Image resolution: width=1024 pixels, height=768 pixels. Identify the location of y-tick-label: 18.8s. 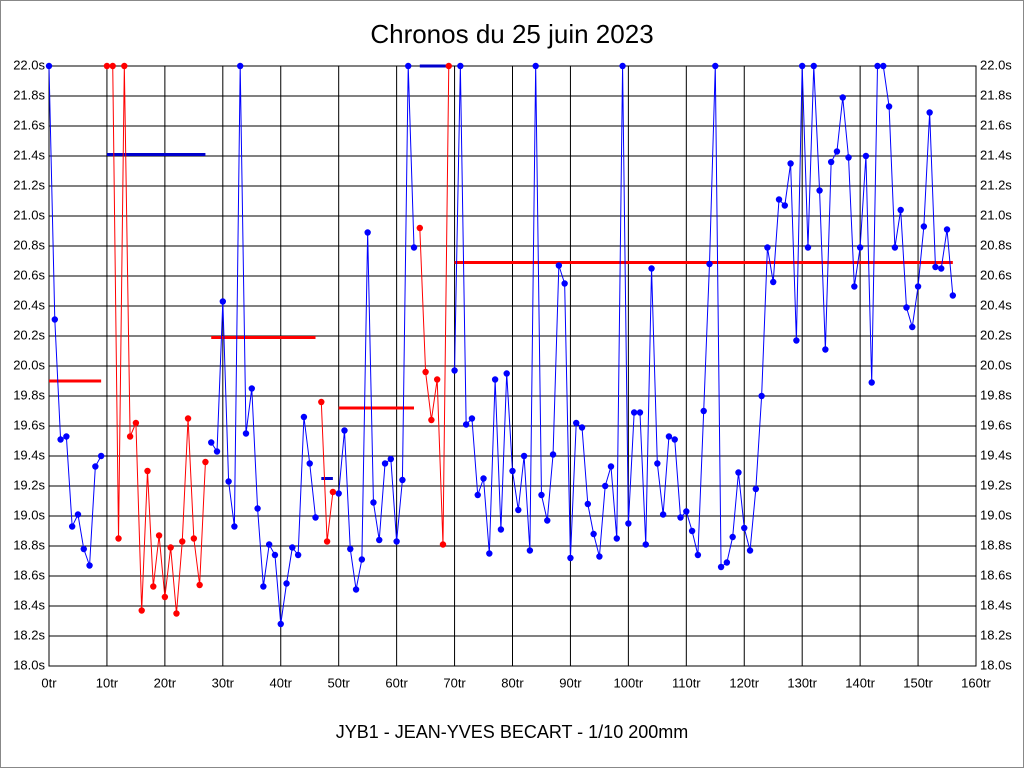
(29, 544).